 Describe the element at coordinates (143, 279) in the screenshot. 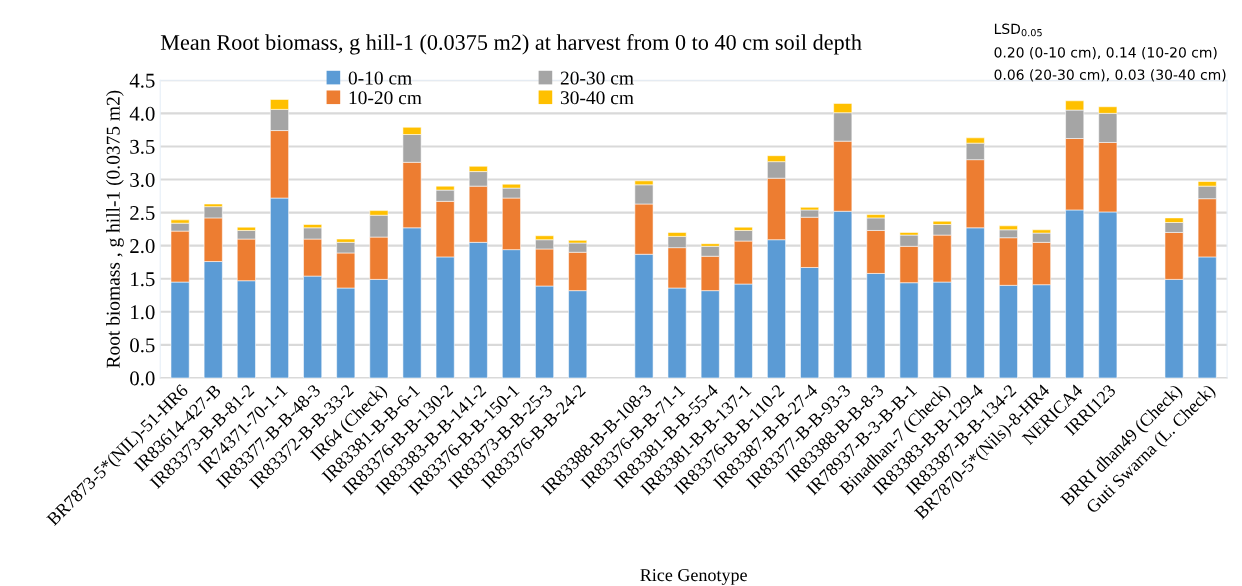

I see `y-tick-label: 1.5` at that location.